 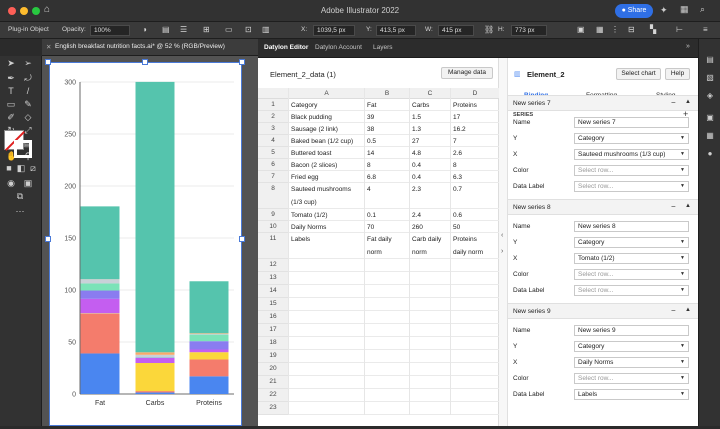 I want to click on row-number: 2, so click(x=273, y=117).